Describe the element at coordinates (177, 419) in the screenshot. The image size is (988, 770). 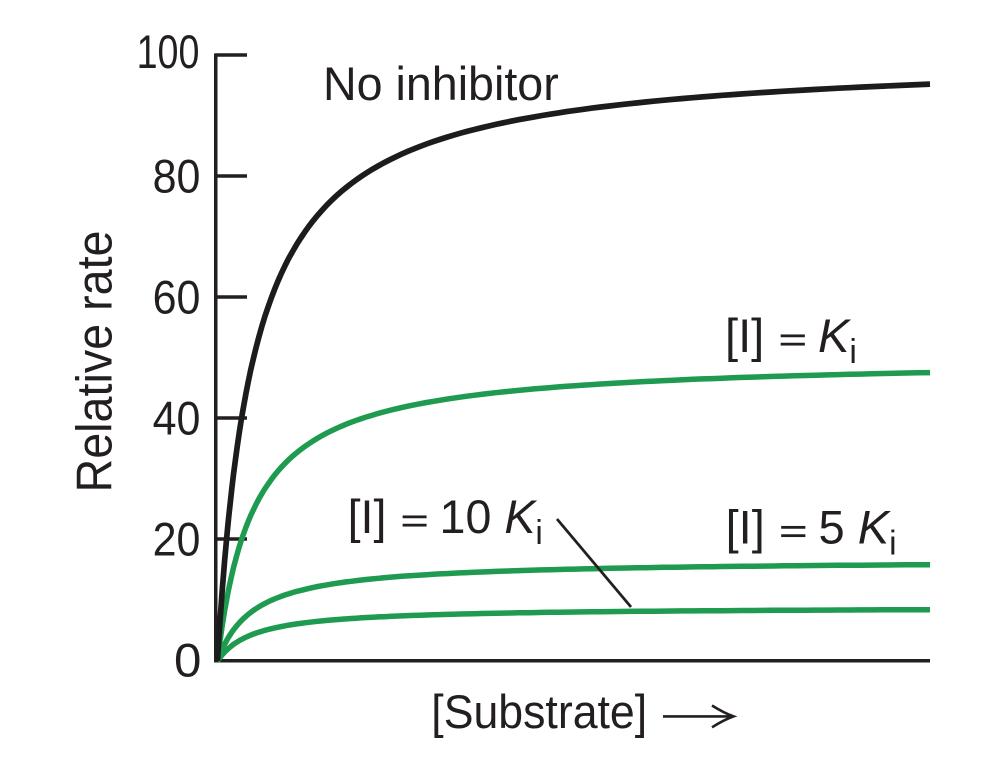
I see `svg-text: 40` at that location.